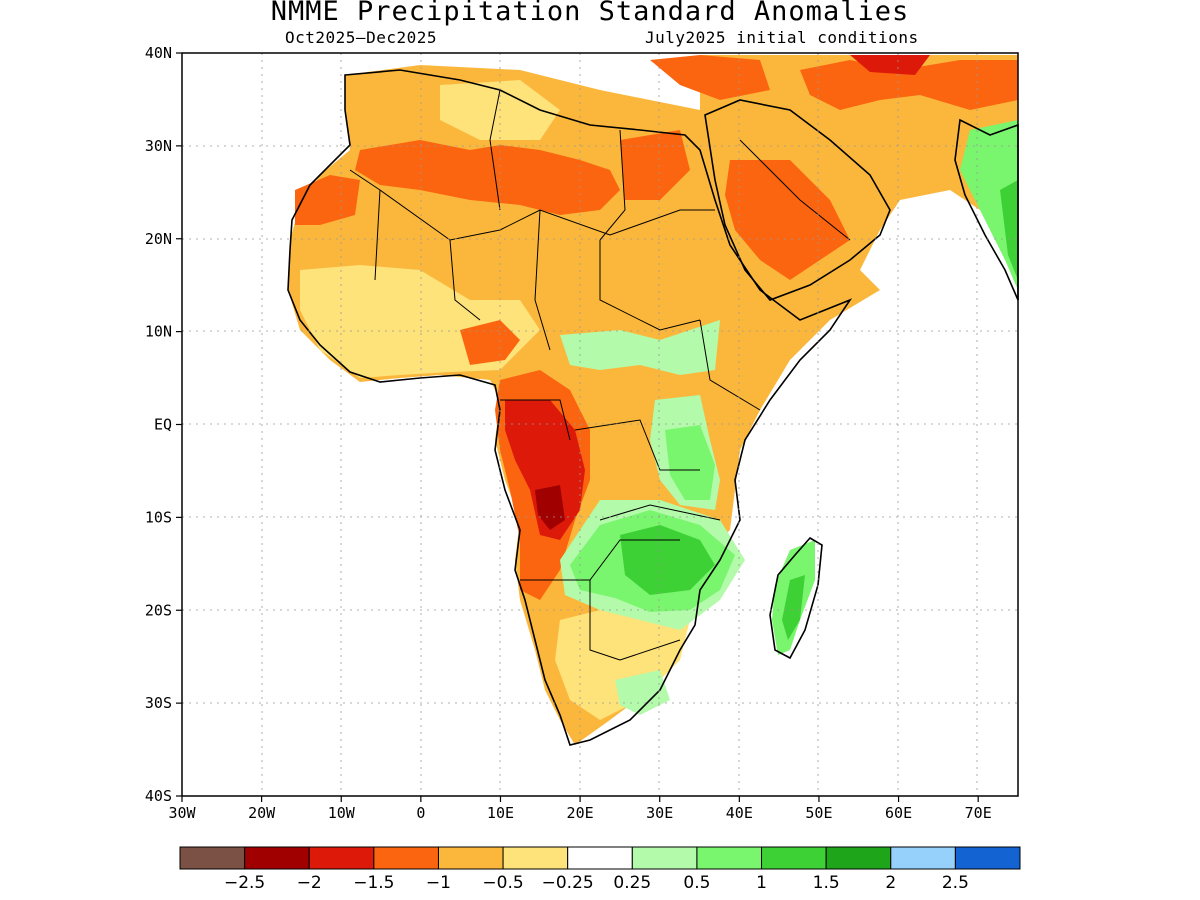 The image size is (1200, 900). What do you see at coordinates (182, 813) in the screenshot?
I see `lon-tick-label: 30W` at bounding box center [182, 813].